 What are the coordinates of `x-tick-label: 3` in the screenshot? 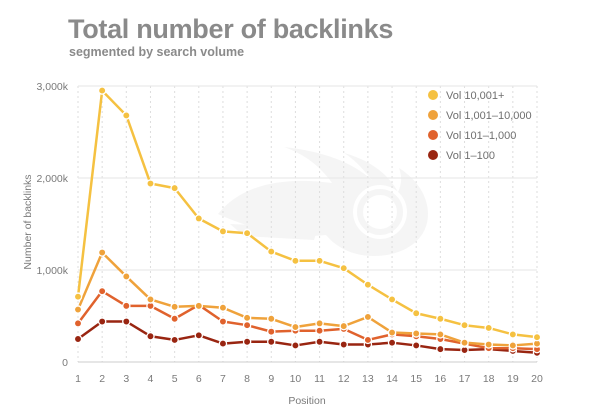 It's located at (126, 379).